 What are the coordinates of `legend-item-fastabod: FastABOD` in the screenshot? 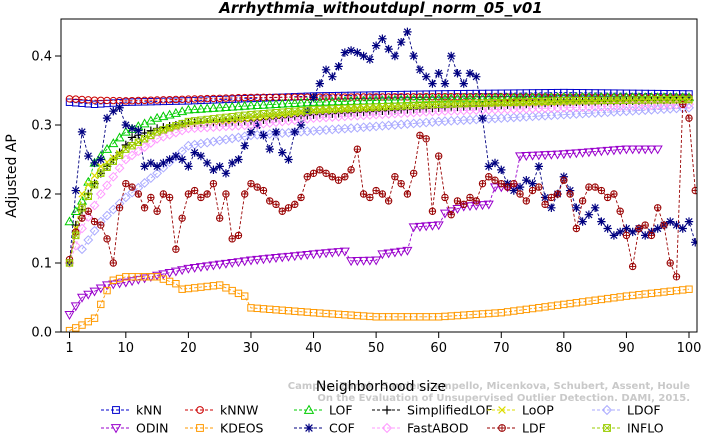 It's located at (420, 428).